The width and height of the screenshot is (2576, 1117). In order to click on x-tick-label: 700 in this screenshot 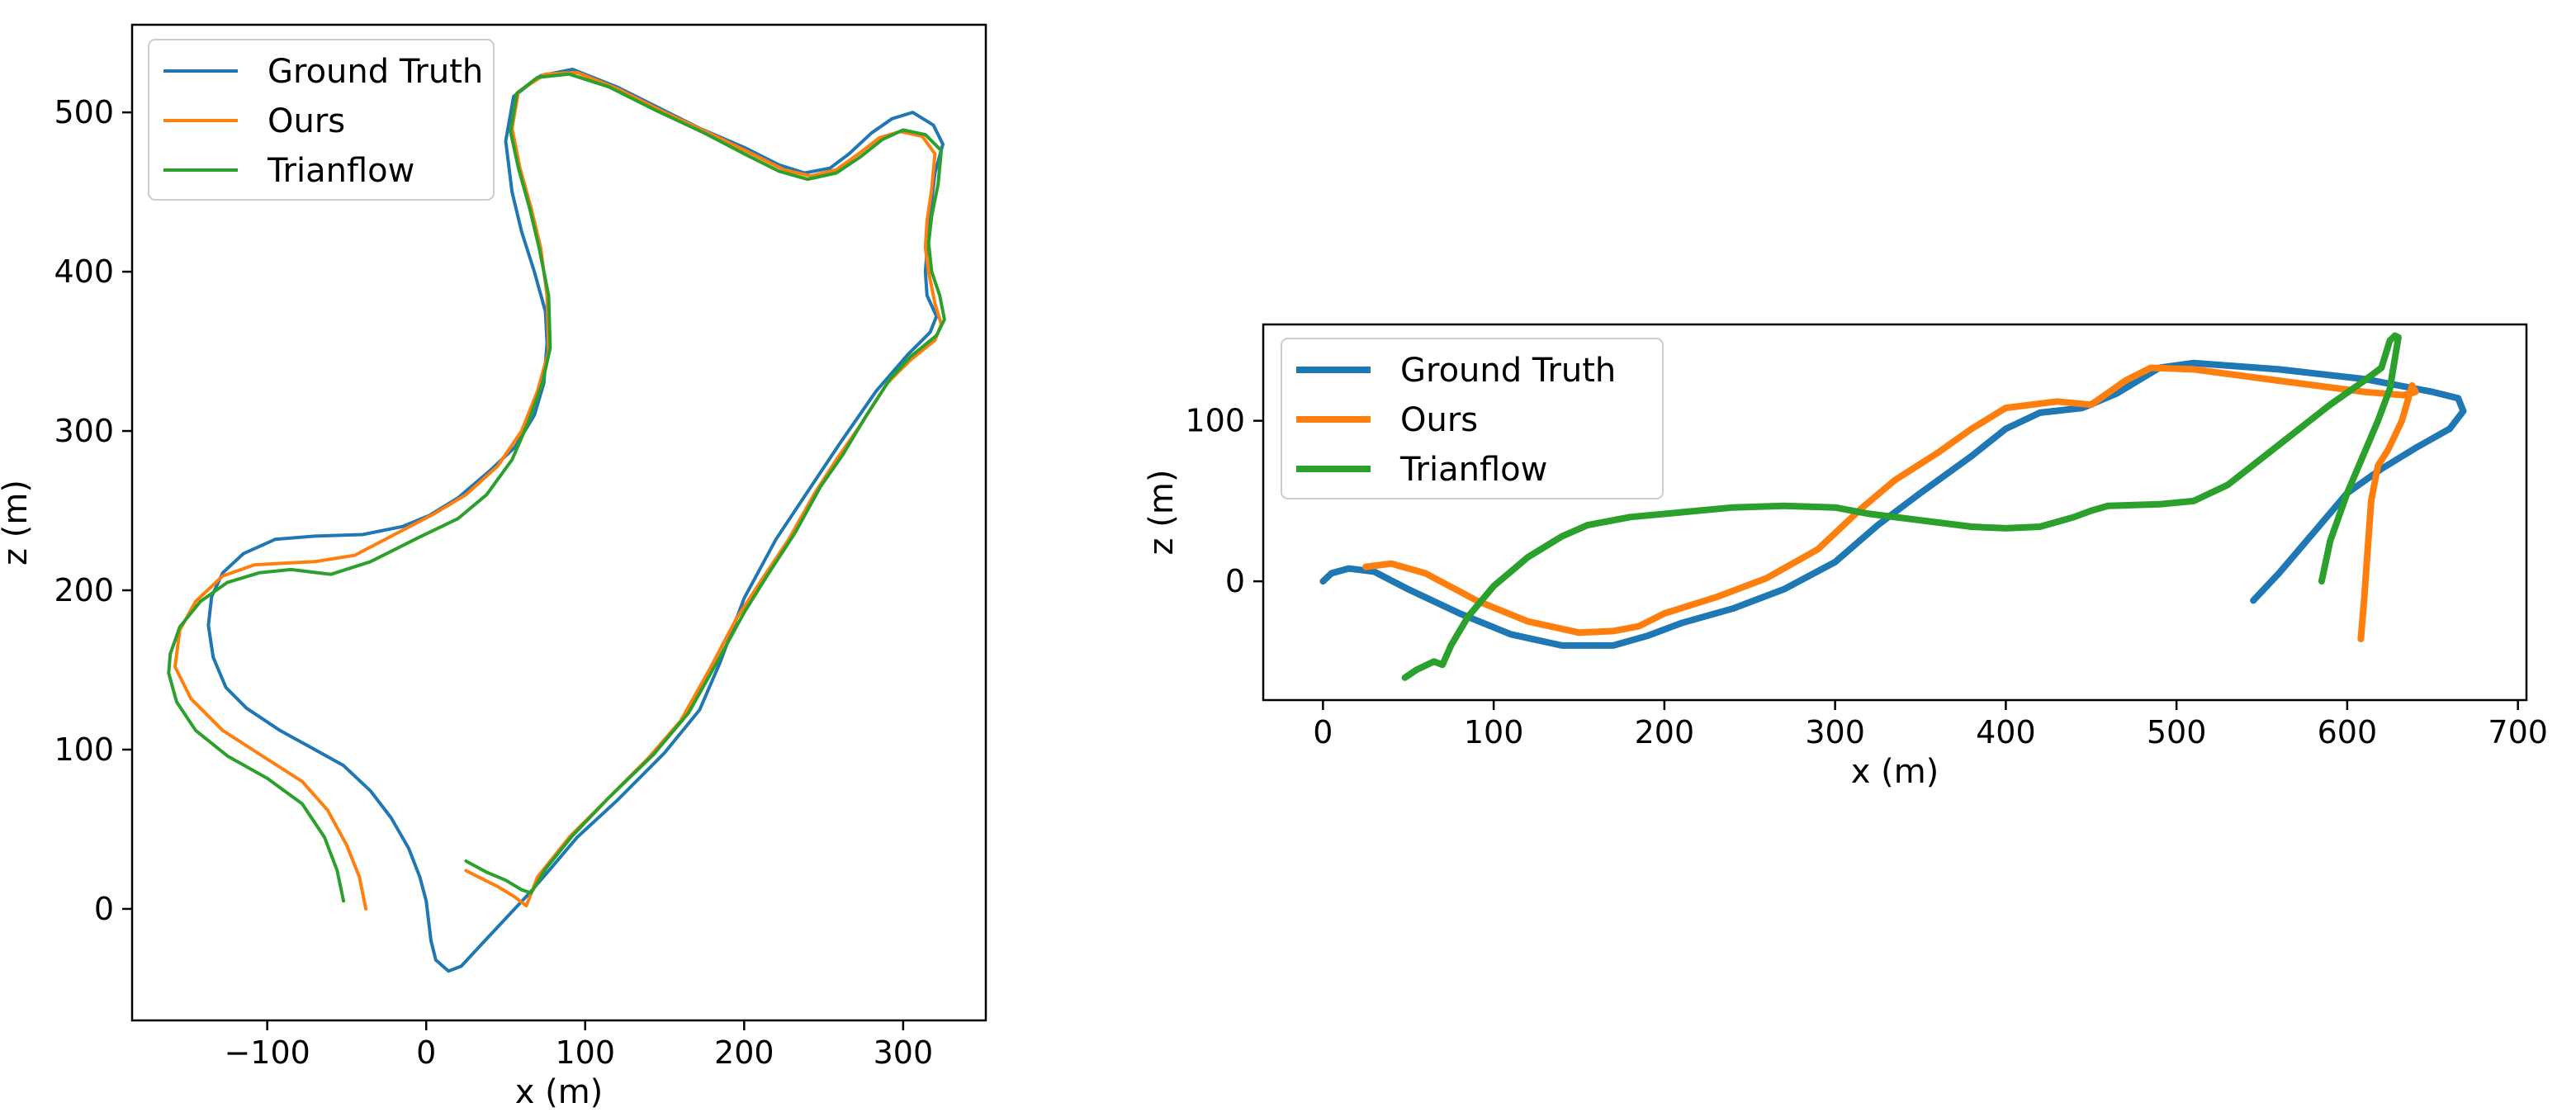, I will do `click(2518, 732)`.